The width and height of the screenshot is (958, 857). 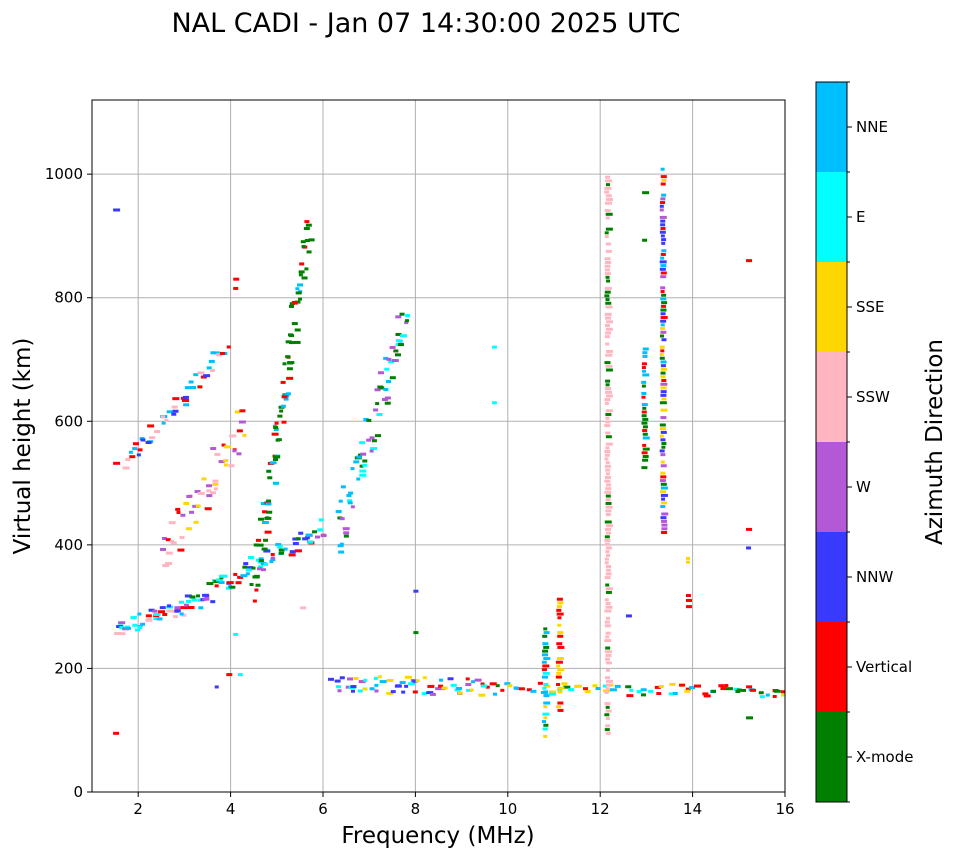 What do you see at coordinates (23, 446) in the screenshot?
I see `y-axis-title: Virtual height (km)` at bounding box center [23, 446].